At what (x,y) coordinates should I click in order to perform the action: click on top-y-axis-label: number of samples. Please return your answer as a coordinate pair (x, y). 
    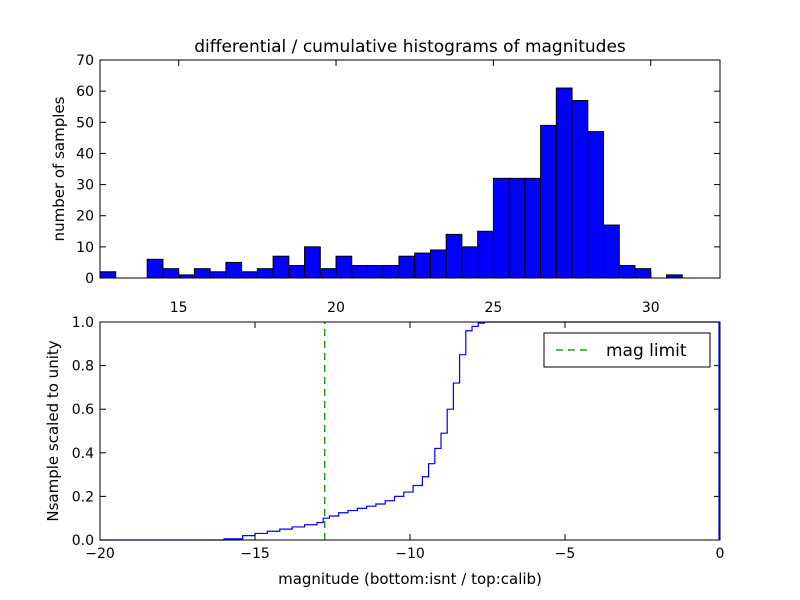
    Looking at the image, I should click on (59, 168).